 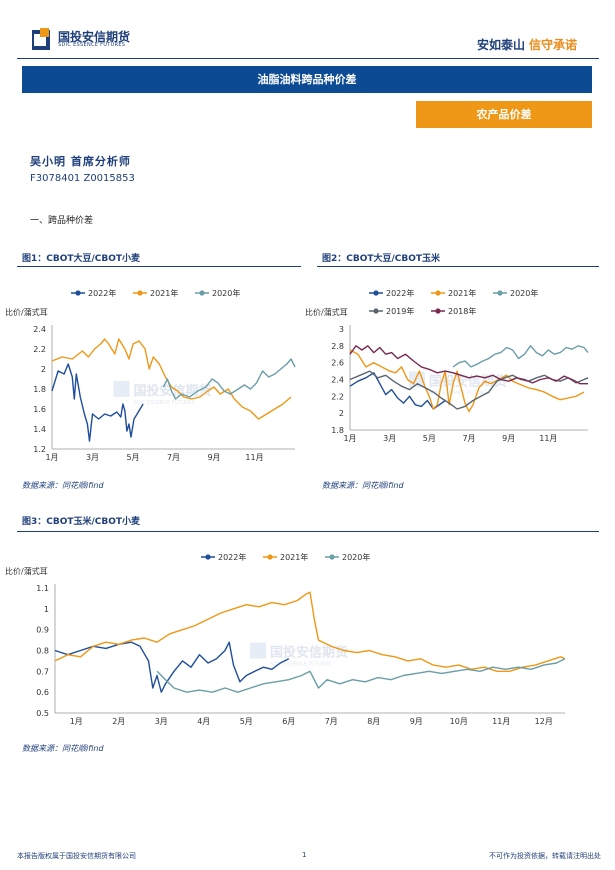 What do you see at coordinates (363, 485) in the screenshot?
I see `fig2-source: 数据来源：同花顺ifind` at bounding box center [363, 485].